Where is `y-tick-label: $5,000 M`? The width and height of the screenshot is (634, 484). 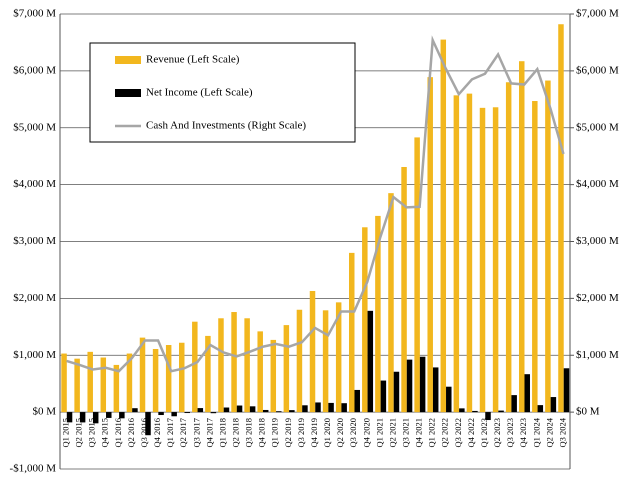 y-tick-label: $5,000 M is located at coordinates (34, 127).